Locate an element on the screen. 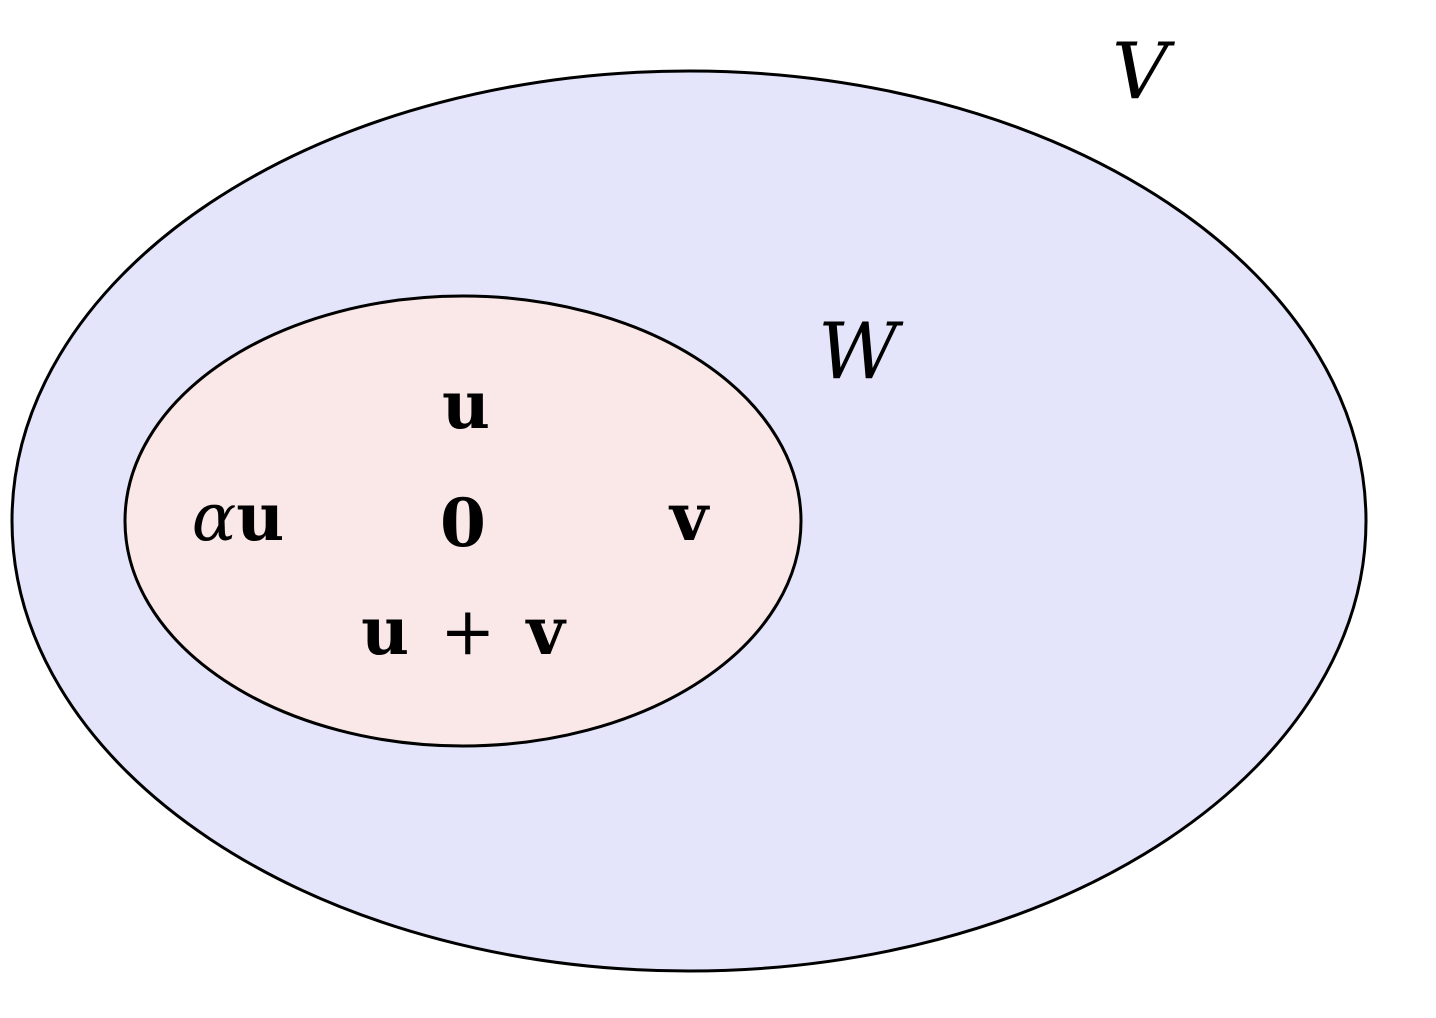 This screenshot has width=1436, height=1018. element-zero: 0 is located at coordinates (463, 523).